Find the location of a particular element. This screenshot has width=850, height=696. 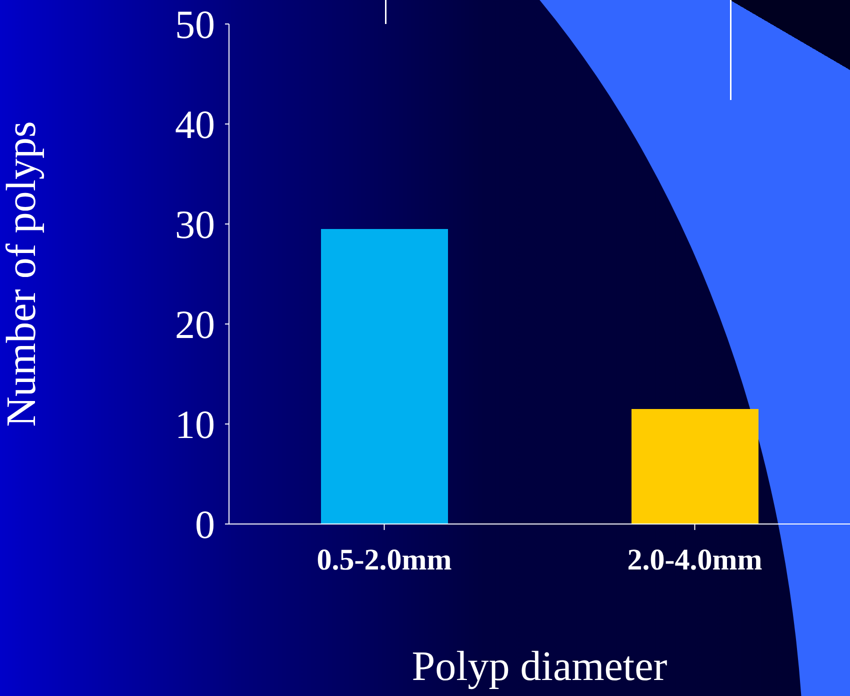

y-tick-label: 10 is located at coordinates (195, 425).